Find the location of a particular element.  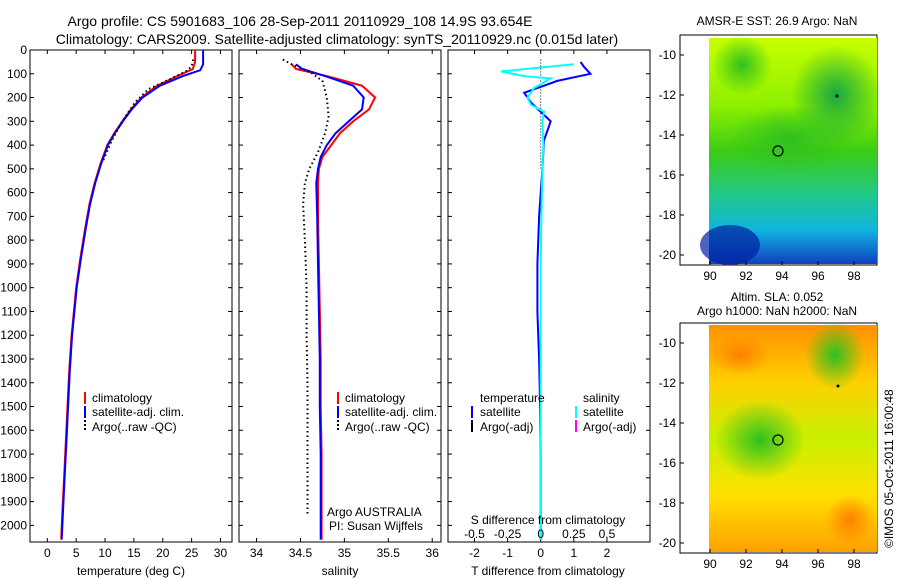

sla-map-title-line2: Argo h1000: NaN h2000: NaN is located at coordinates (777, 311).